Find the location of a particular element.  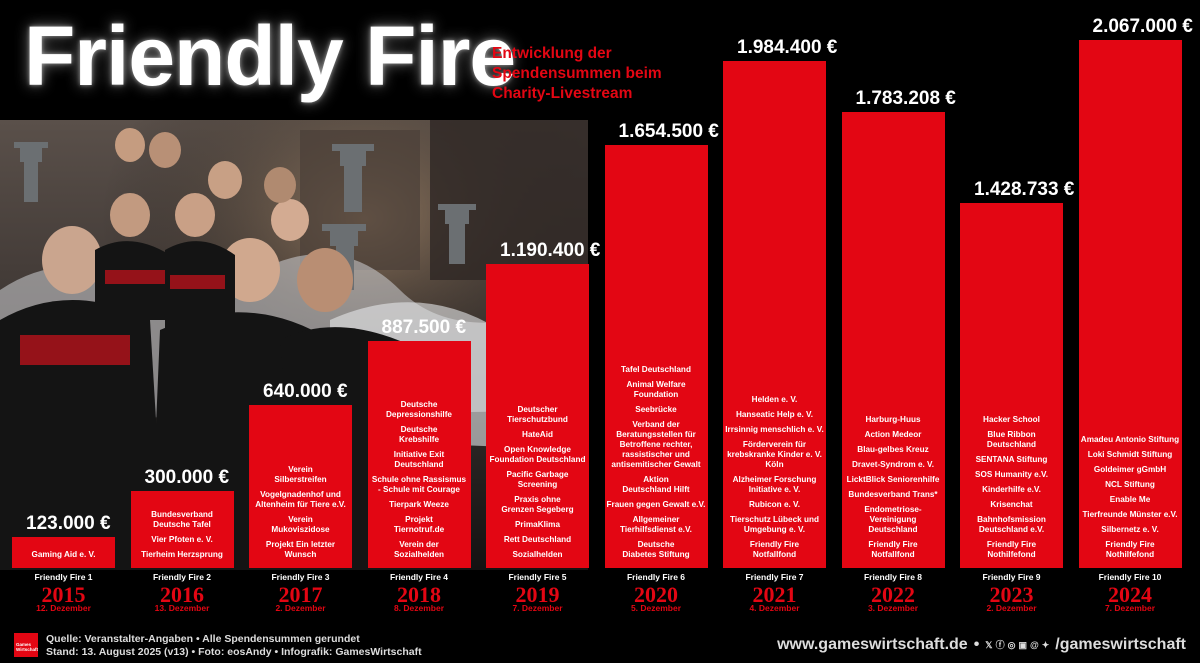

page-title: Friendly Fire is located at coordinates (270, 56).